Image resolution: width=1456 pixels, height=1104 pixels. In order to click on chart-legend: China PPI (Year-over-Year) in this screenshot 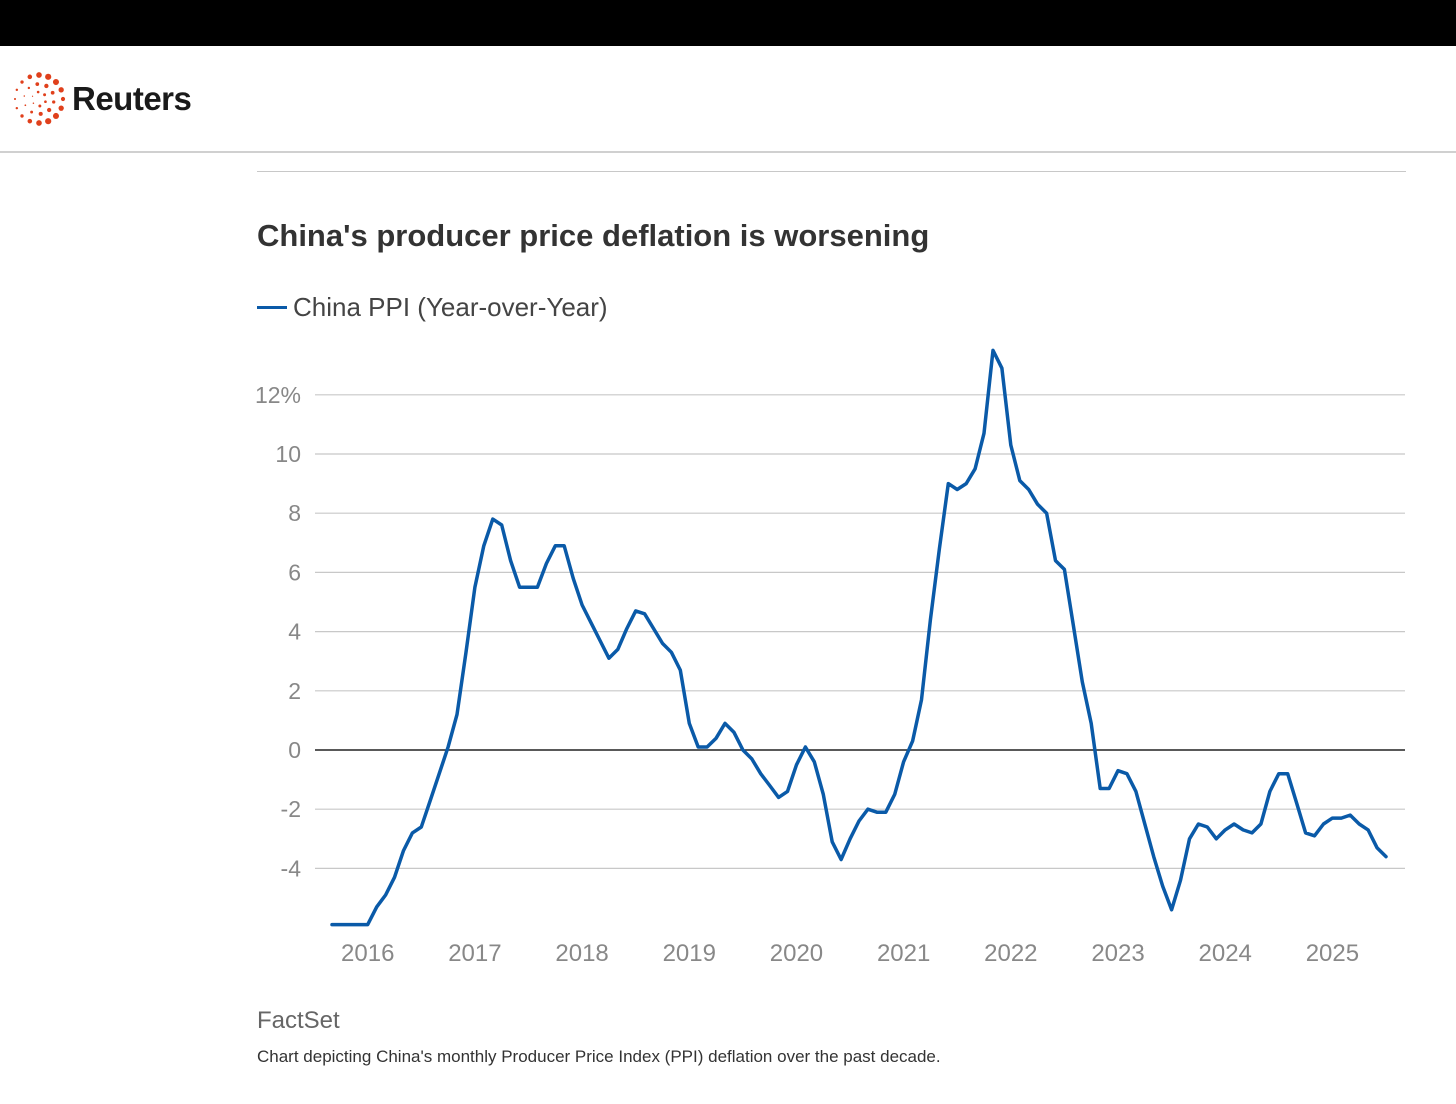, I will do `click(432, 307)`.